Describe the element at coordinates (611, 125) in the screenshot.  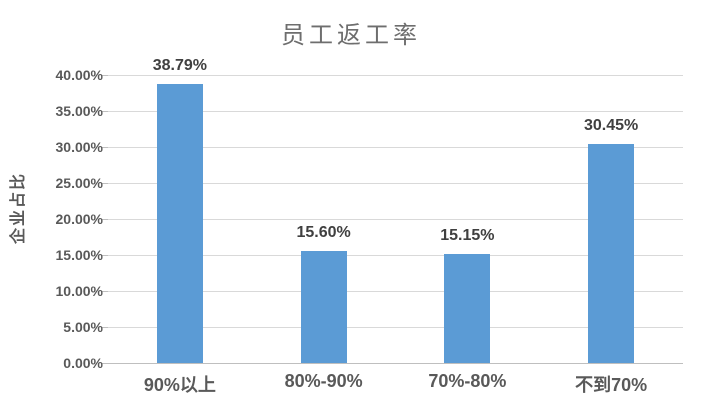
I see `bar-value-label: 30.45%` at that location.